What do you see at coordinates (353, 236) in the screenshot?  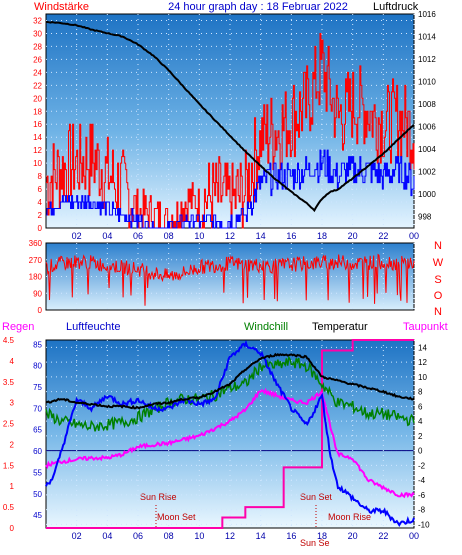 I see `time-axis-tick: 20` at bounding box center [353, 236].